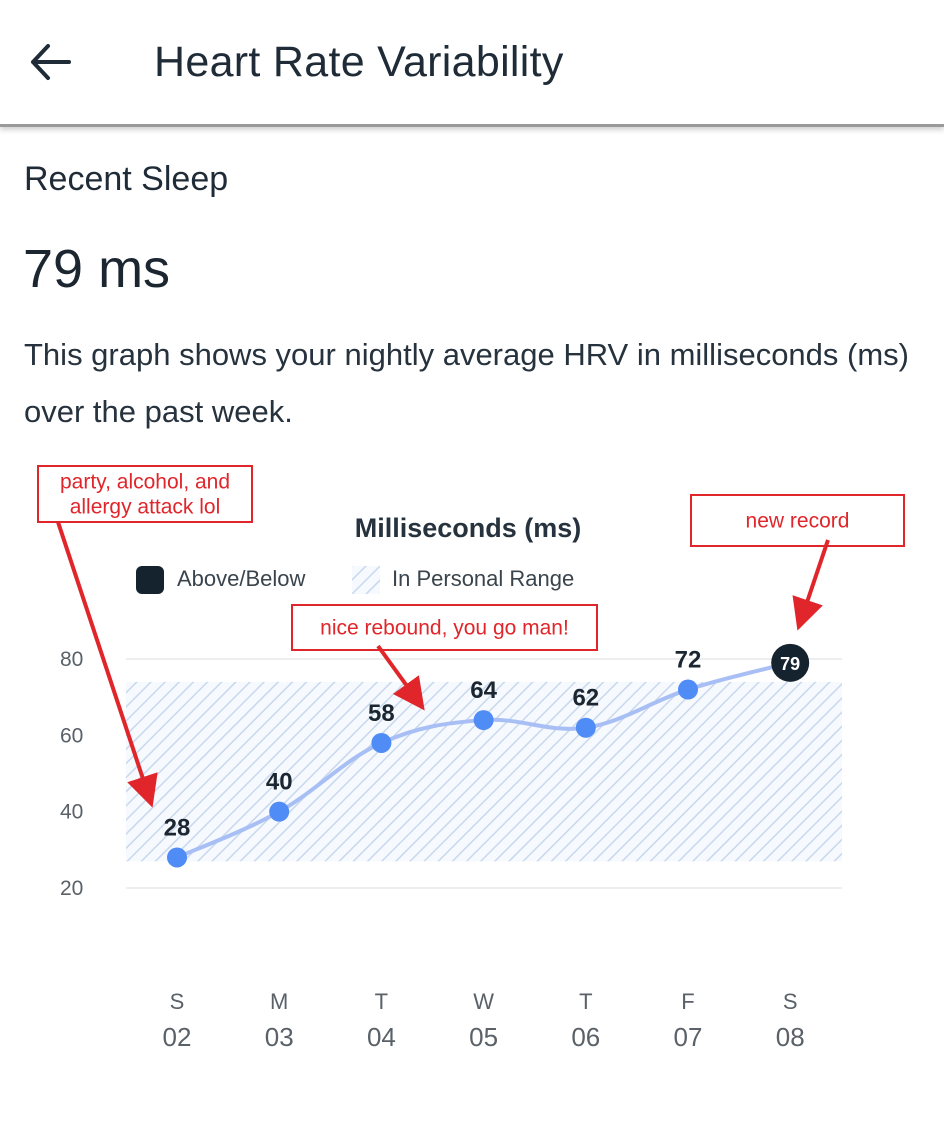 The width and height of the screenshot is (944, 1133). Describe the element at coordinates (790, 1001) in the screenshot. I see `x-tick-day-6: S` at that location.